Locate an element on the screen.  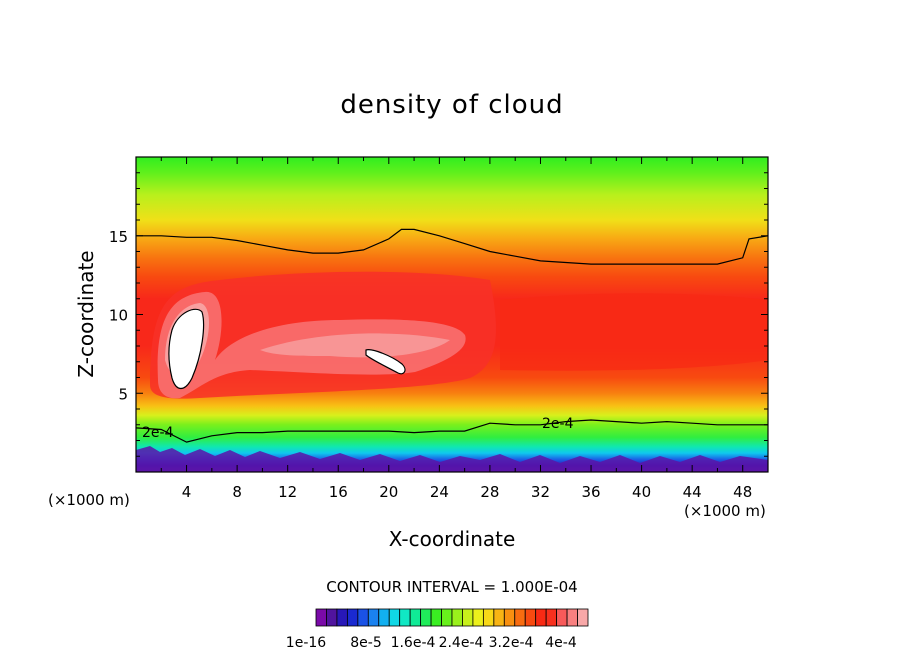
colorbar-tick-label: 1e-16 is located at coordinates (306, 643).